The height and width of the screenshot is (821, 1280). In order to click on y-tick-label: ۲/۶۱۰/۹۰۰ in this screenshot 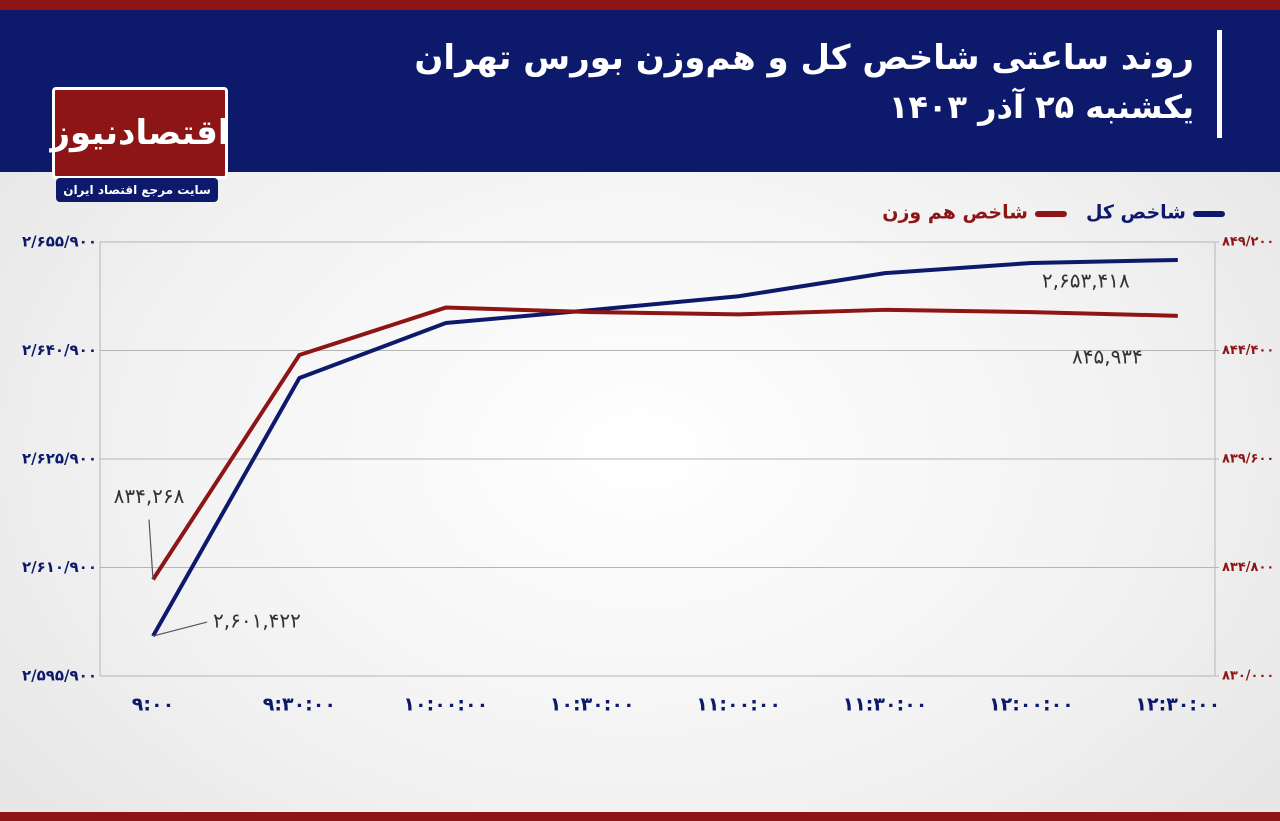, I will do `click(59, 567)`.